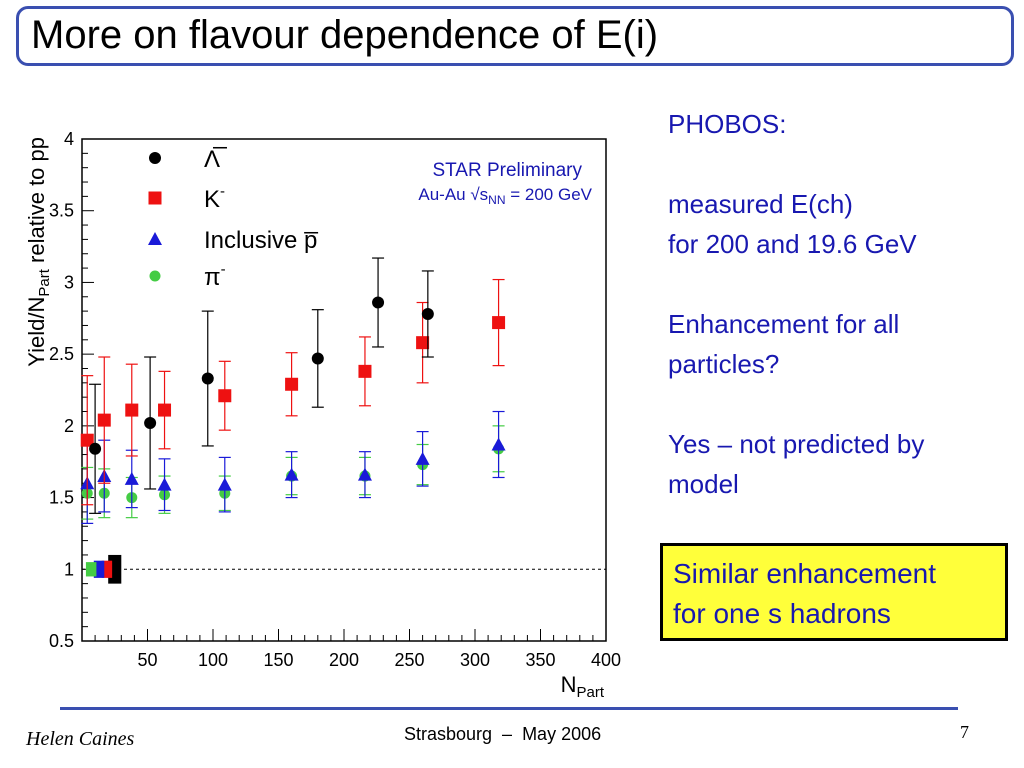 The image size is (1024, 768). I want to click on legend-label: Inclusive p̅, so click(261, 240).